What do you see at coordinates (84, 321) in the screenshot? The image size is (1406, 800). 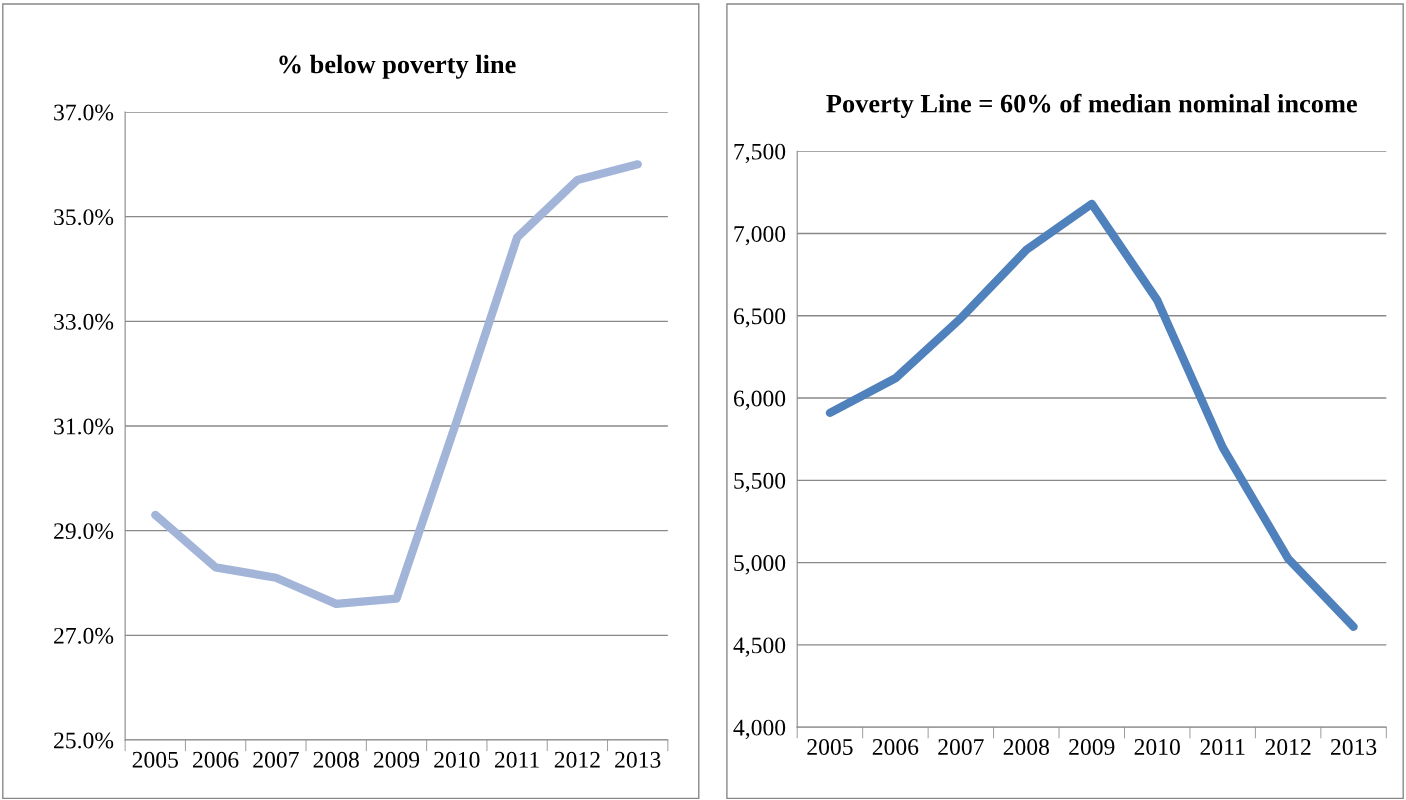 I see `y-tick-label: 33.0%` at bounding box center [84, 321].